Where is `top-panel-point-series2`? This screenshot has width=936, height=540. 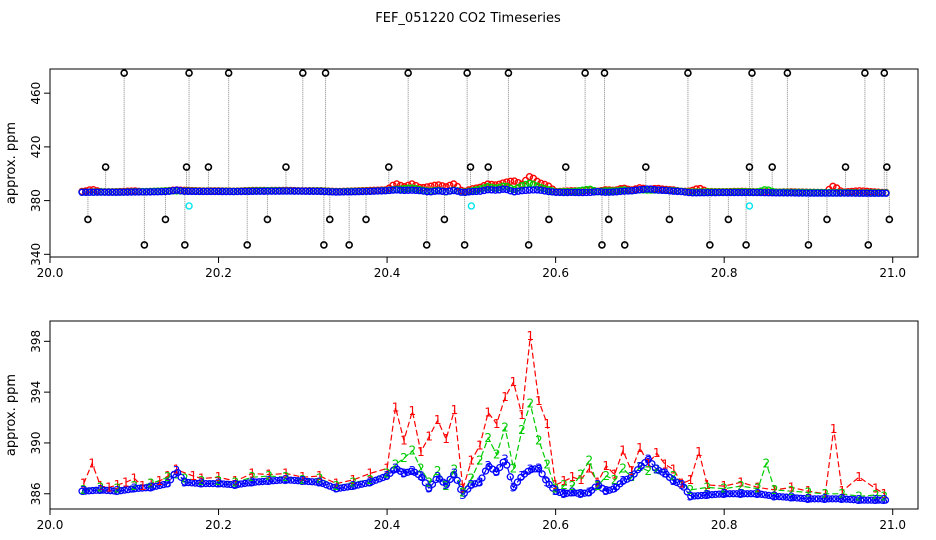 top-panel-point-series2 is located at coordinates (514, 189).